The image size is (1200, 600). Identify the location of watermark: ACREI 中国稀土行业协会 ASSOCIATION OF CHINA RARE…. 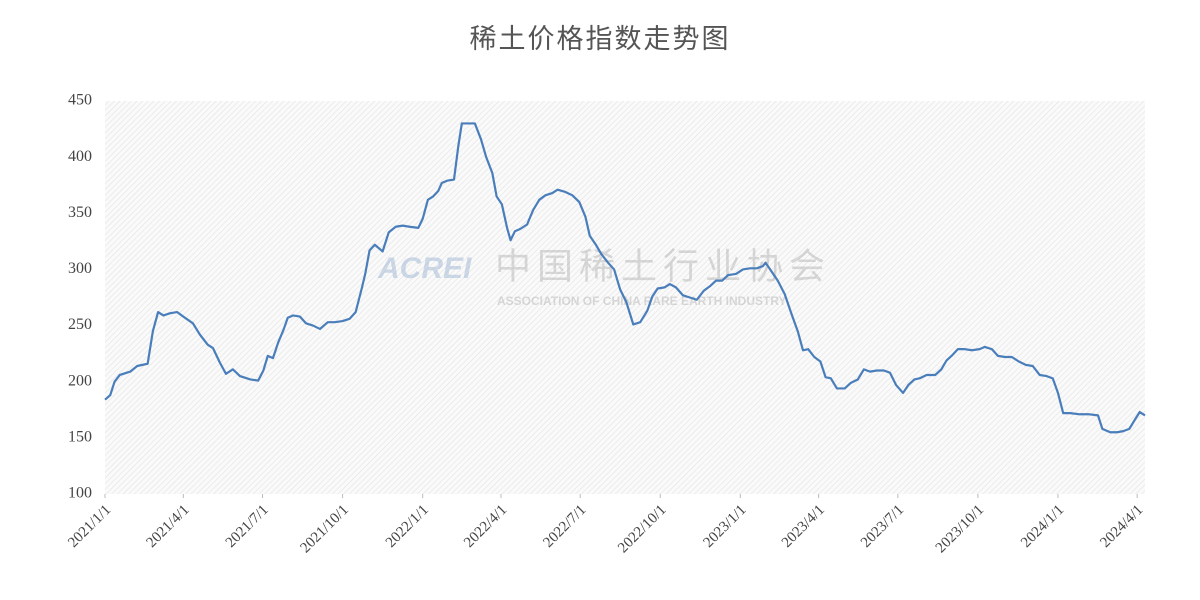
(604, 277).